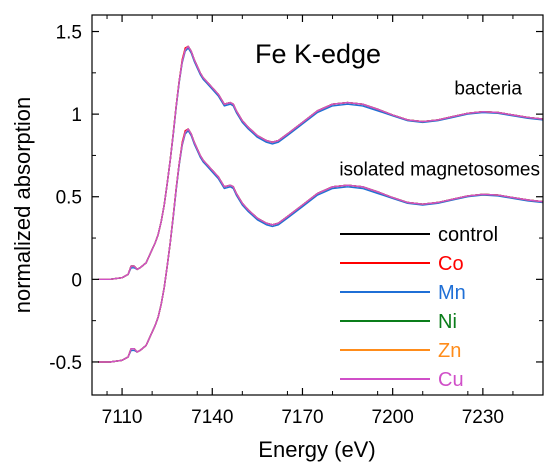  I want to click on y-tick-label: 1.5, so click(69, 33).